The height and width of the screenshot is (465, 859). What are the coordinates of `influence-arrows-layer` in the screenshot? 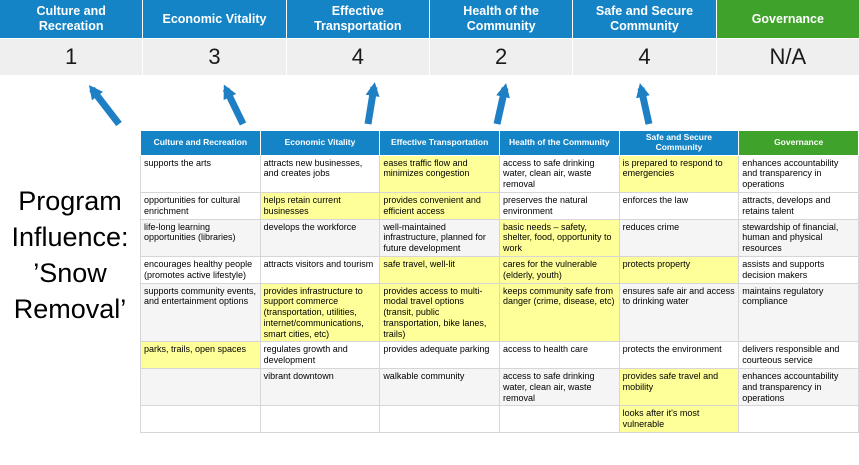 It's located at (370, 104).